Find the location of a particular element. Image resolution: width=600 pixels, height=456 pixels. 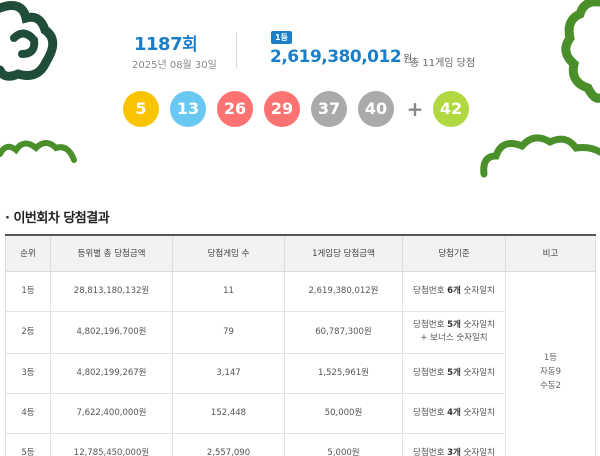

table-header-row: 순위 등위별 총 당첨금액 당첨게임 수 1게임당 당첨금액 당첨기준 비고 is located at coordinates (300, 253).